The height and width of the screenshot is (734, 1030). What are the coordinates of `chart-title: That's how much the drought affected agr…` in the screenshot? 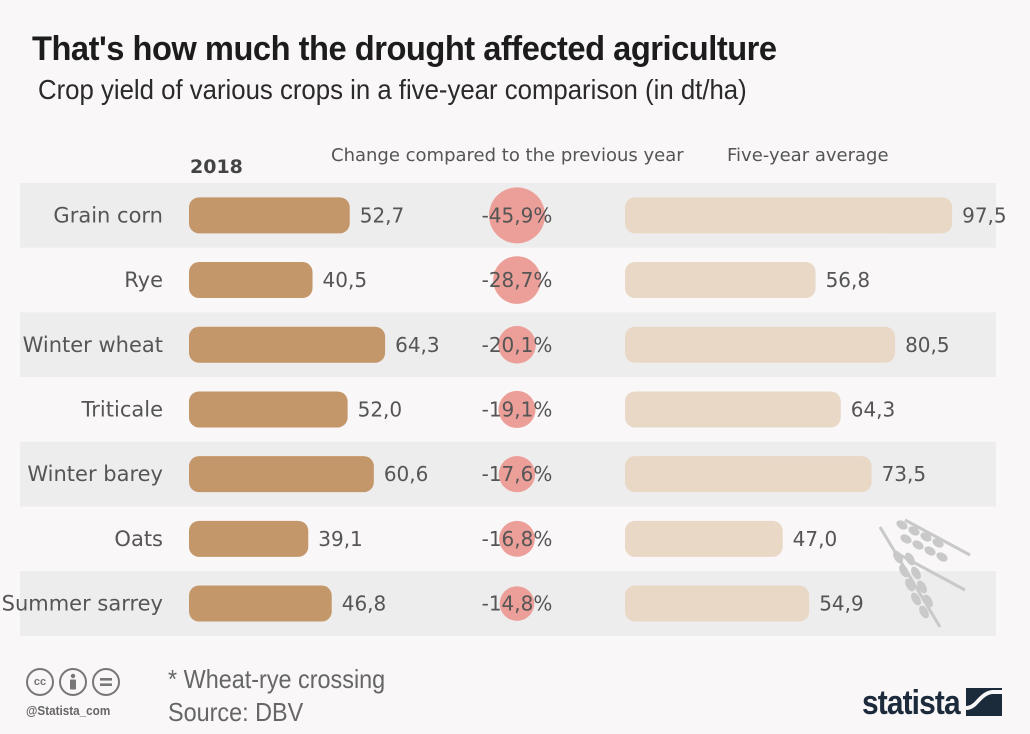 It's located at (404, 49).